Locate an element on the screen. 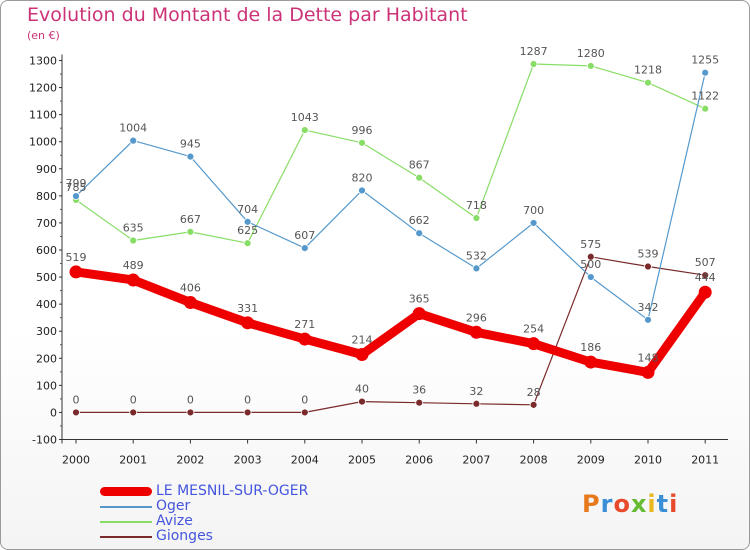 The width and height of the screenshot is (750, 550). y-tick-label: 1300 is located at coordinates (43, 61).